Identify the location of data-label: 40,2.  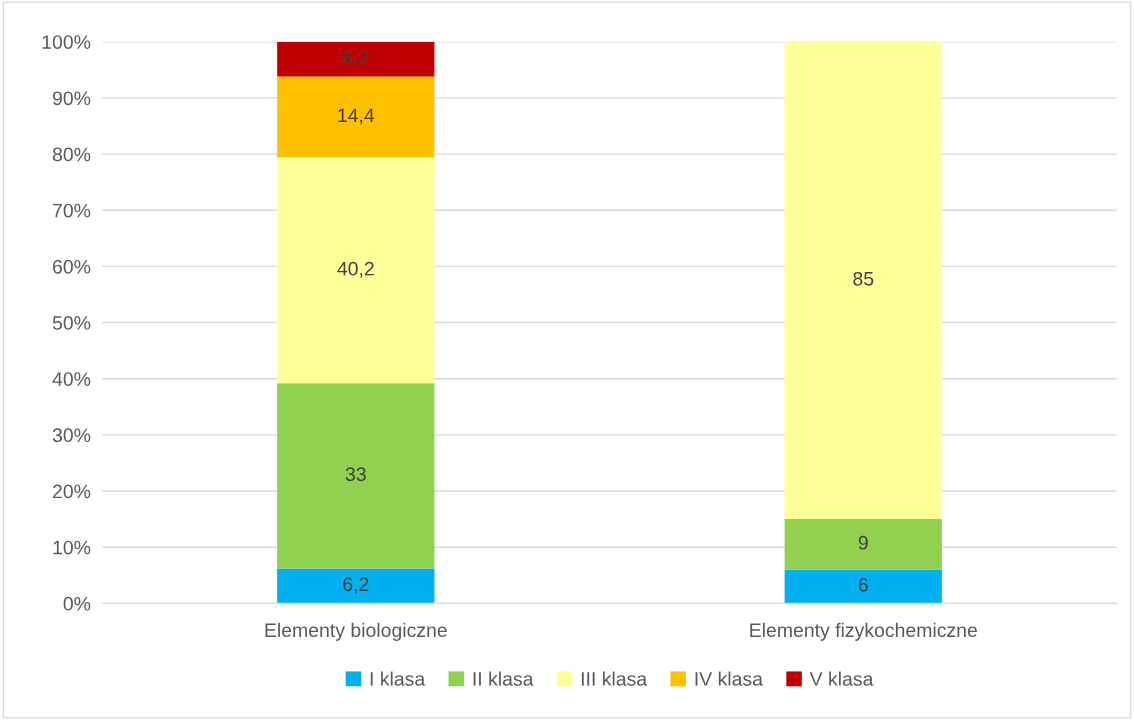
(355, 269).